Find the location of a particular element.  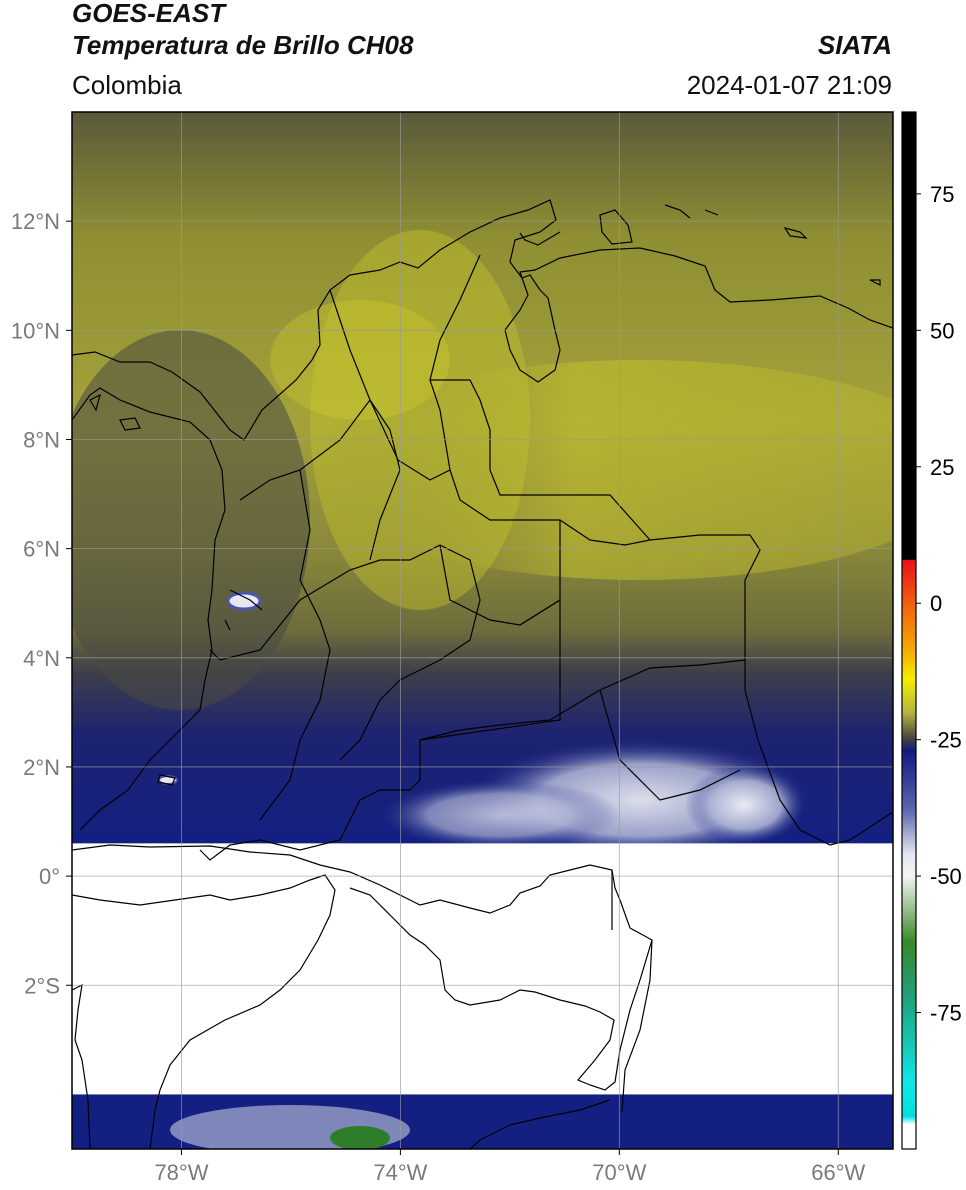

colorbar-tick-label: 50 is located at coordinates (942, 330).